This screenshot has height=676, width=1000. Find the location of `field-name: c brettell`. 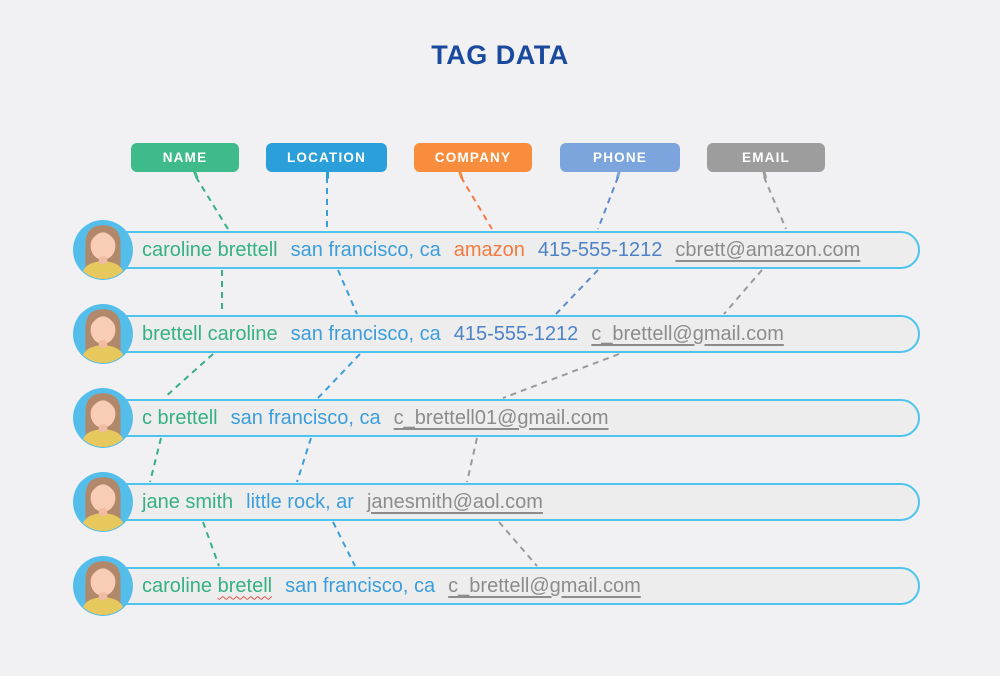

field-name: c brettell is located at coordinates (180, 417).